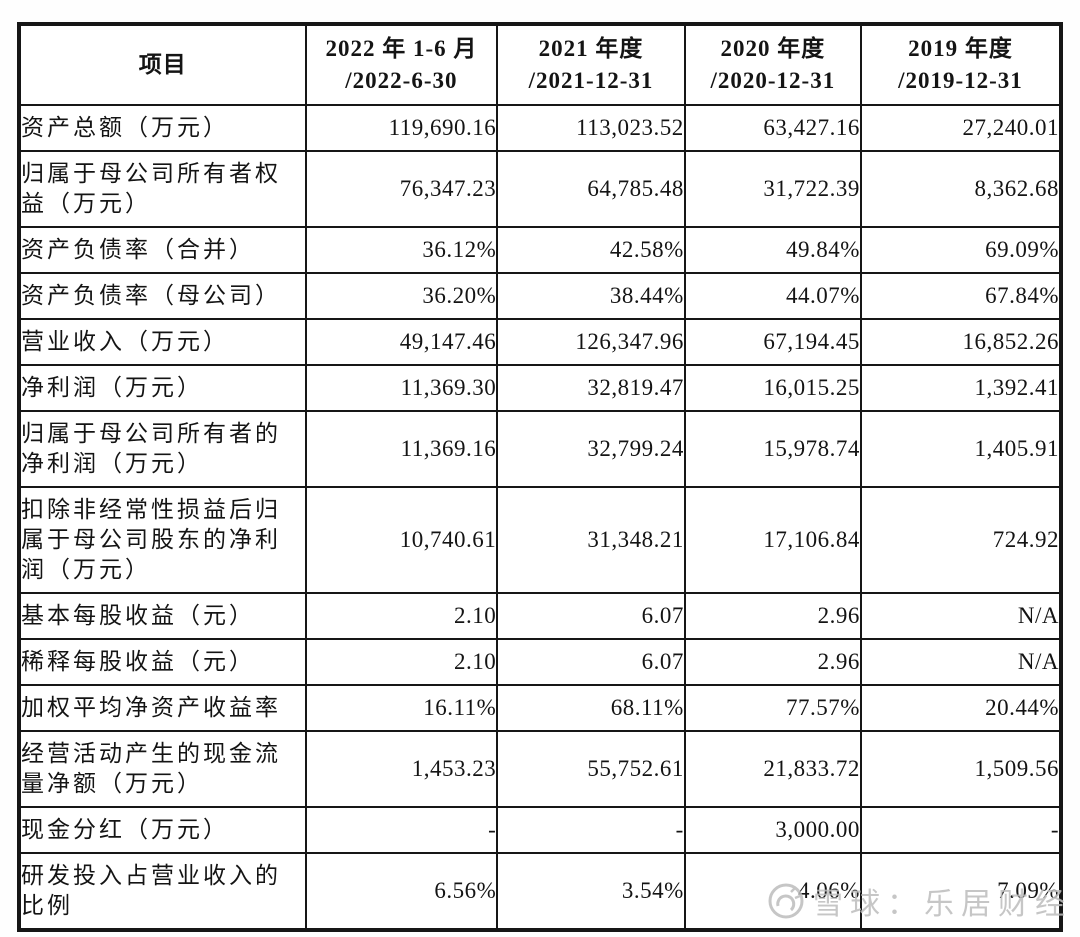  Describe the element at coordinates (162, 830) in the screenshot. I see `row-label: 现金分红（万元）` at that location.